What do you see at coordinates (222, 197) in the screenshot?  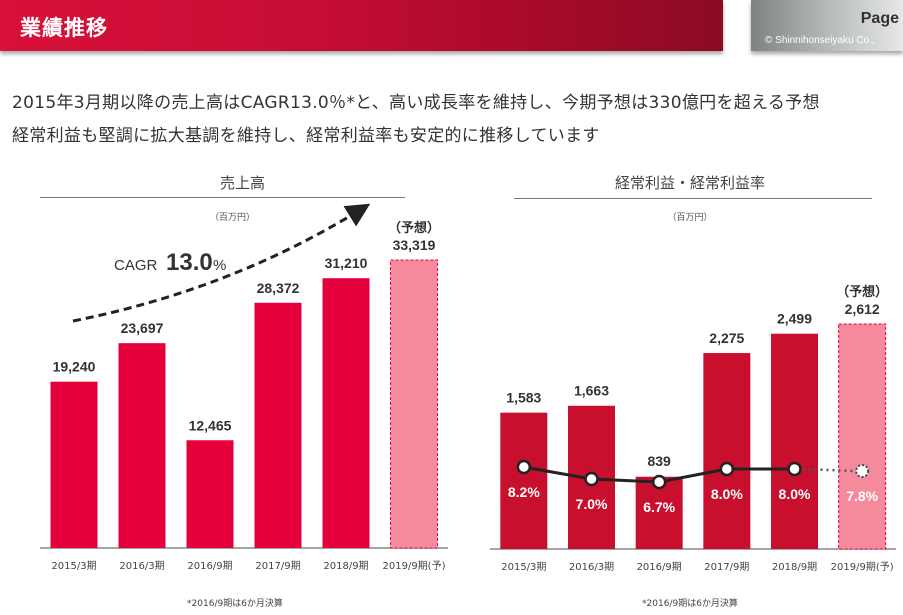 I see `sales-title-rule` at bounding box center [222, 197].